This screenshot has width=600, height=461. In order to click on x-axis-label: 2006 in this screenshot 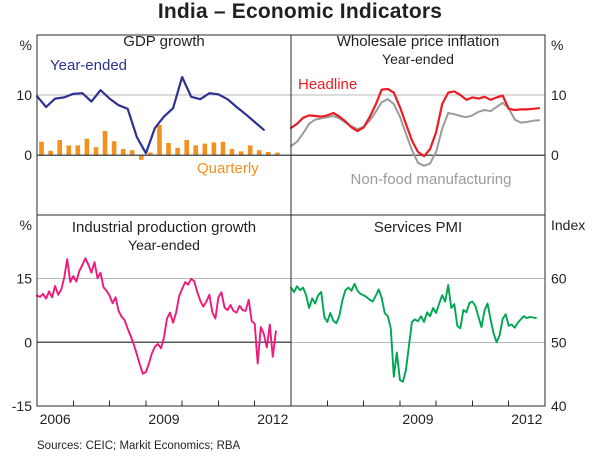, I will do `click(55, 419)`.